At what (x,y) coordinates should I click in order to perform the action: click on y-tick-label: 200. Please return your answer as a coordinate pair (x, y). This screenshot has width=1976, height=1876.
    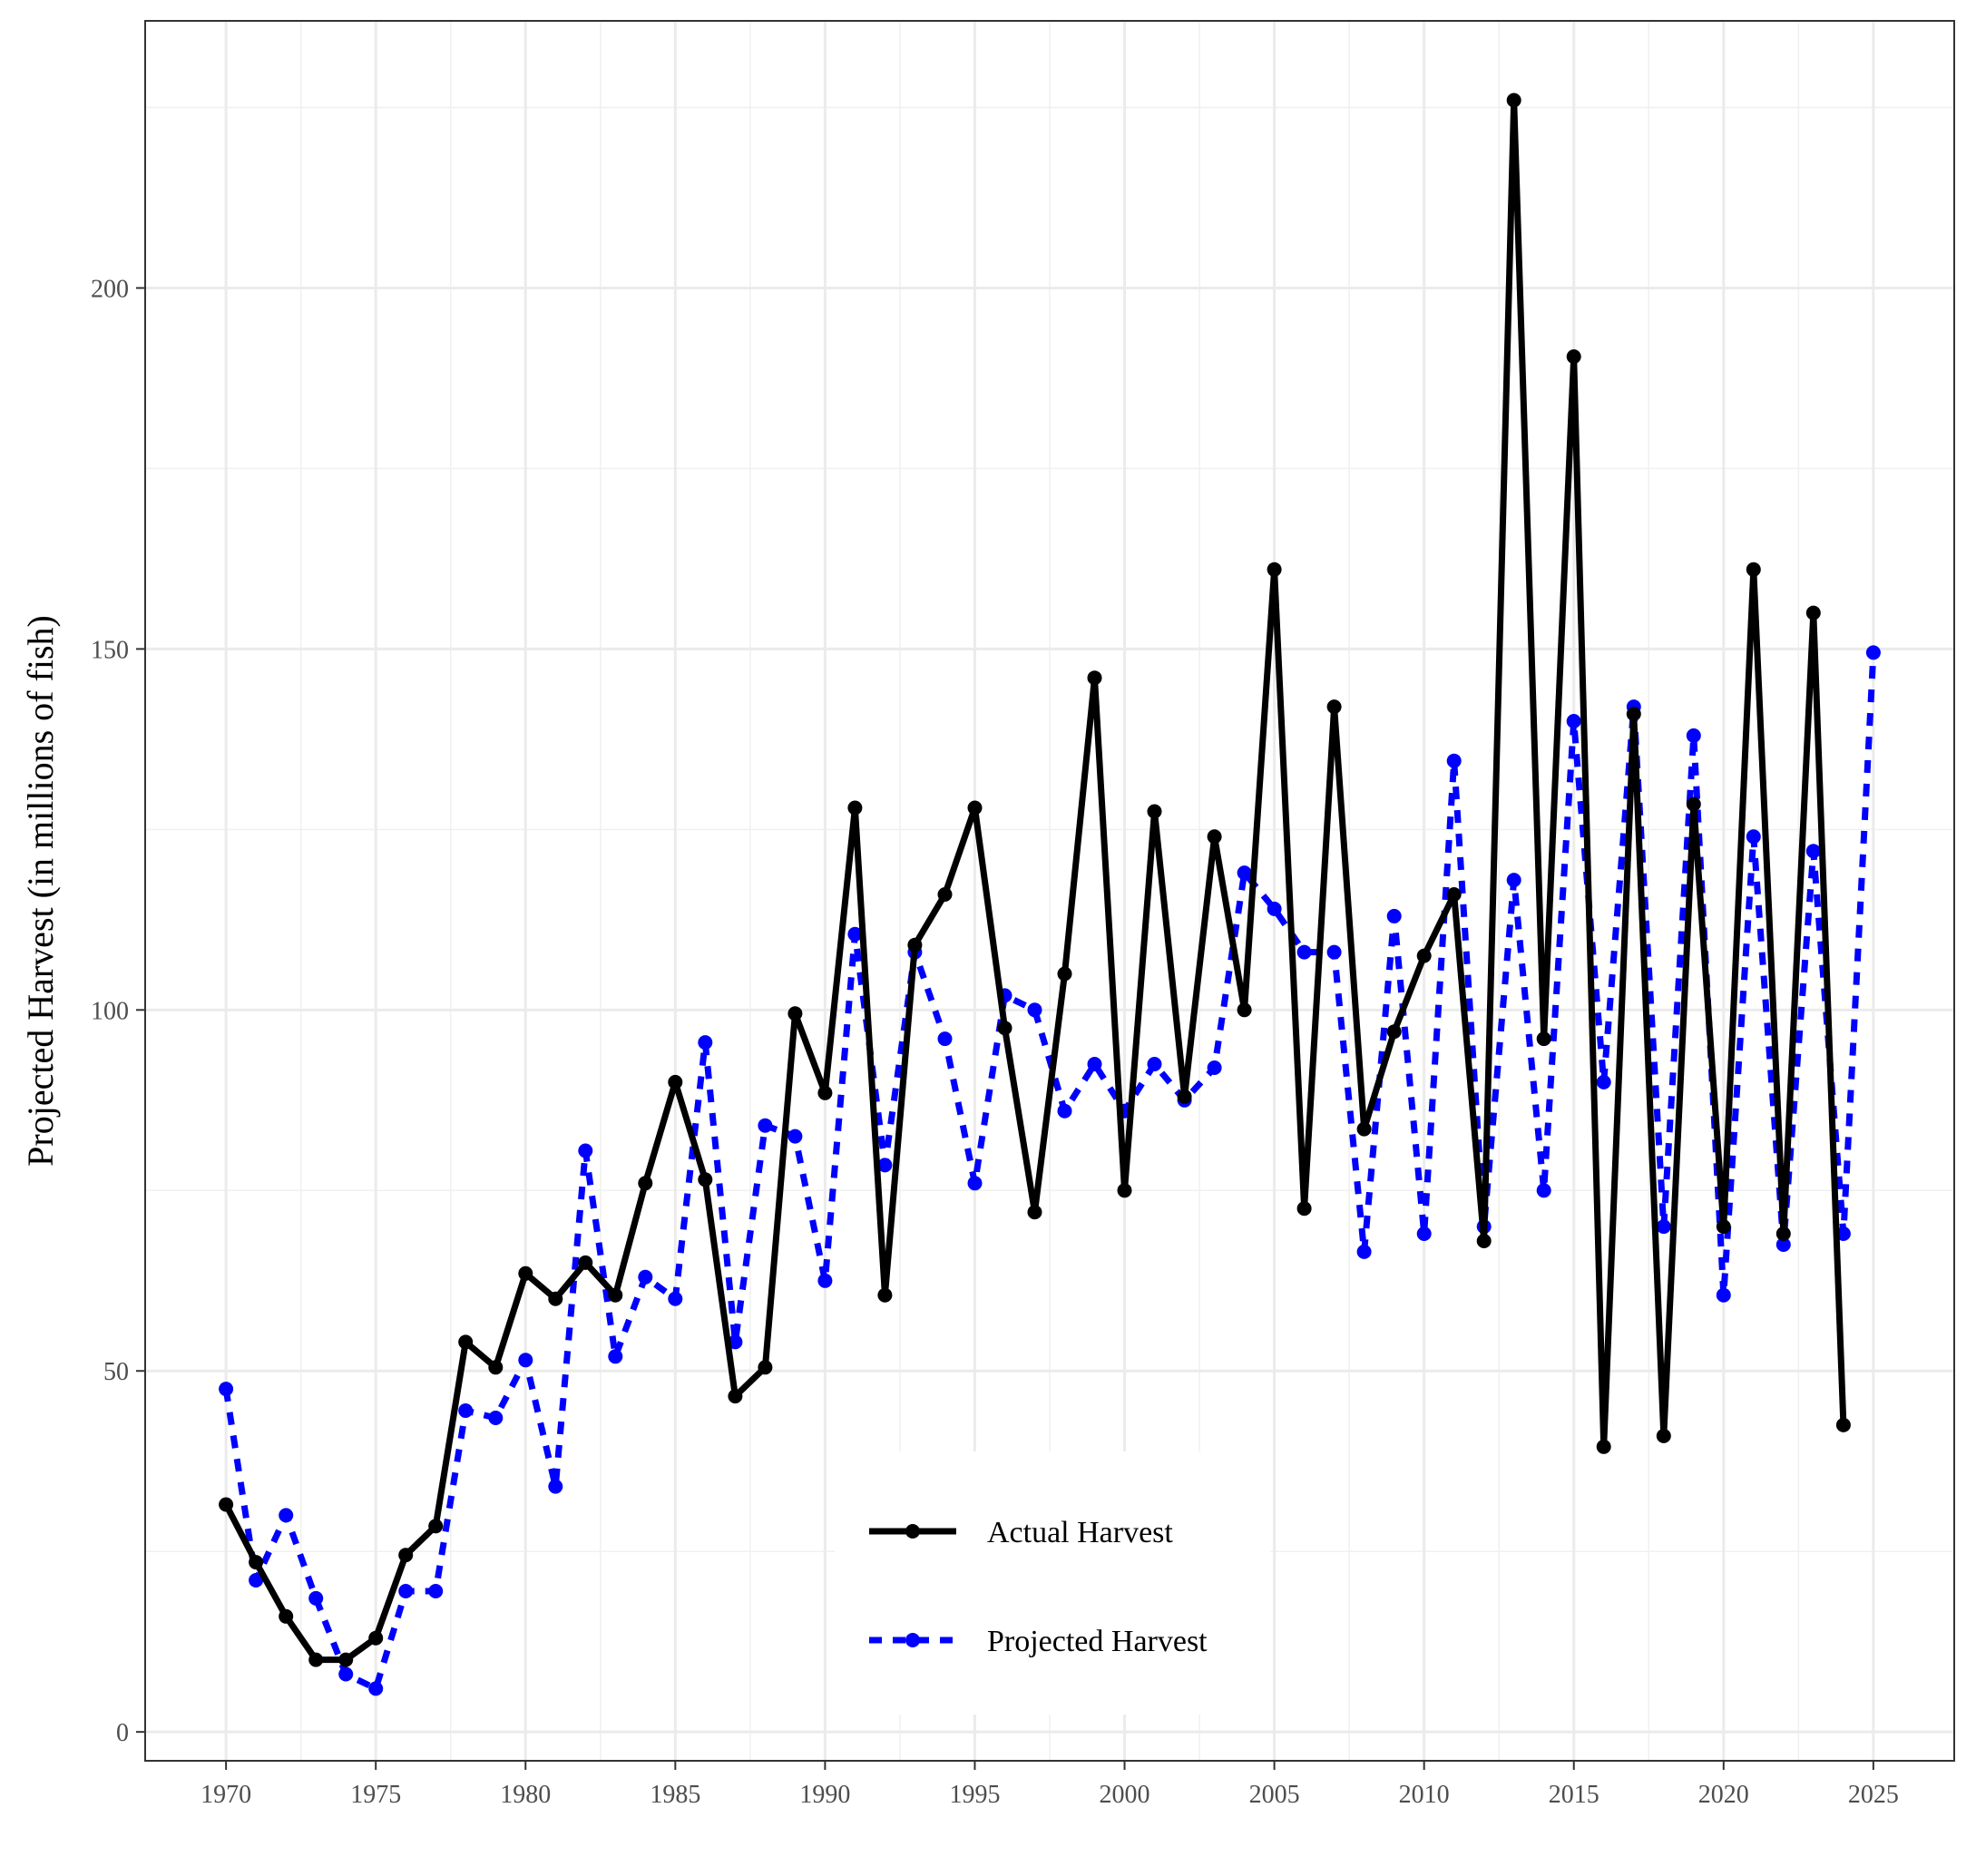
    Looking at the image, I should click on (110, 289).